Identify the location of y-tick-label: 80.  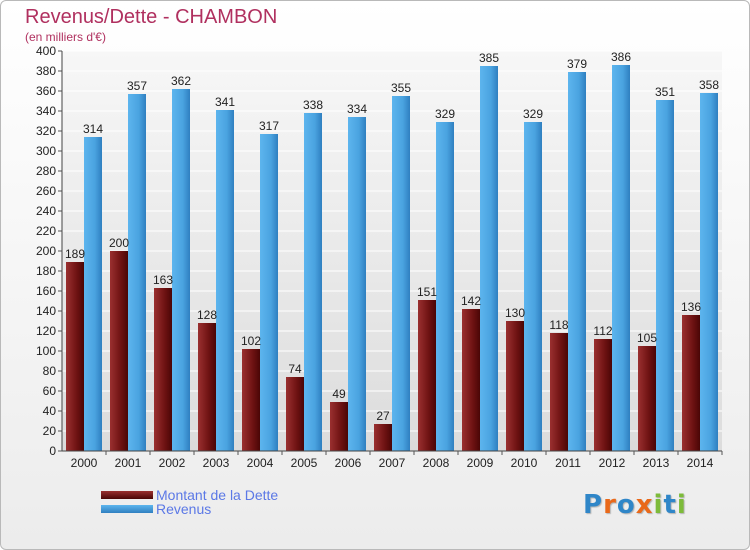
(50, 371).